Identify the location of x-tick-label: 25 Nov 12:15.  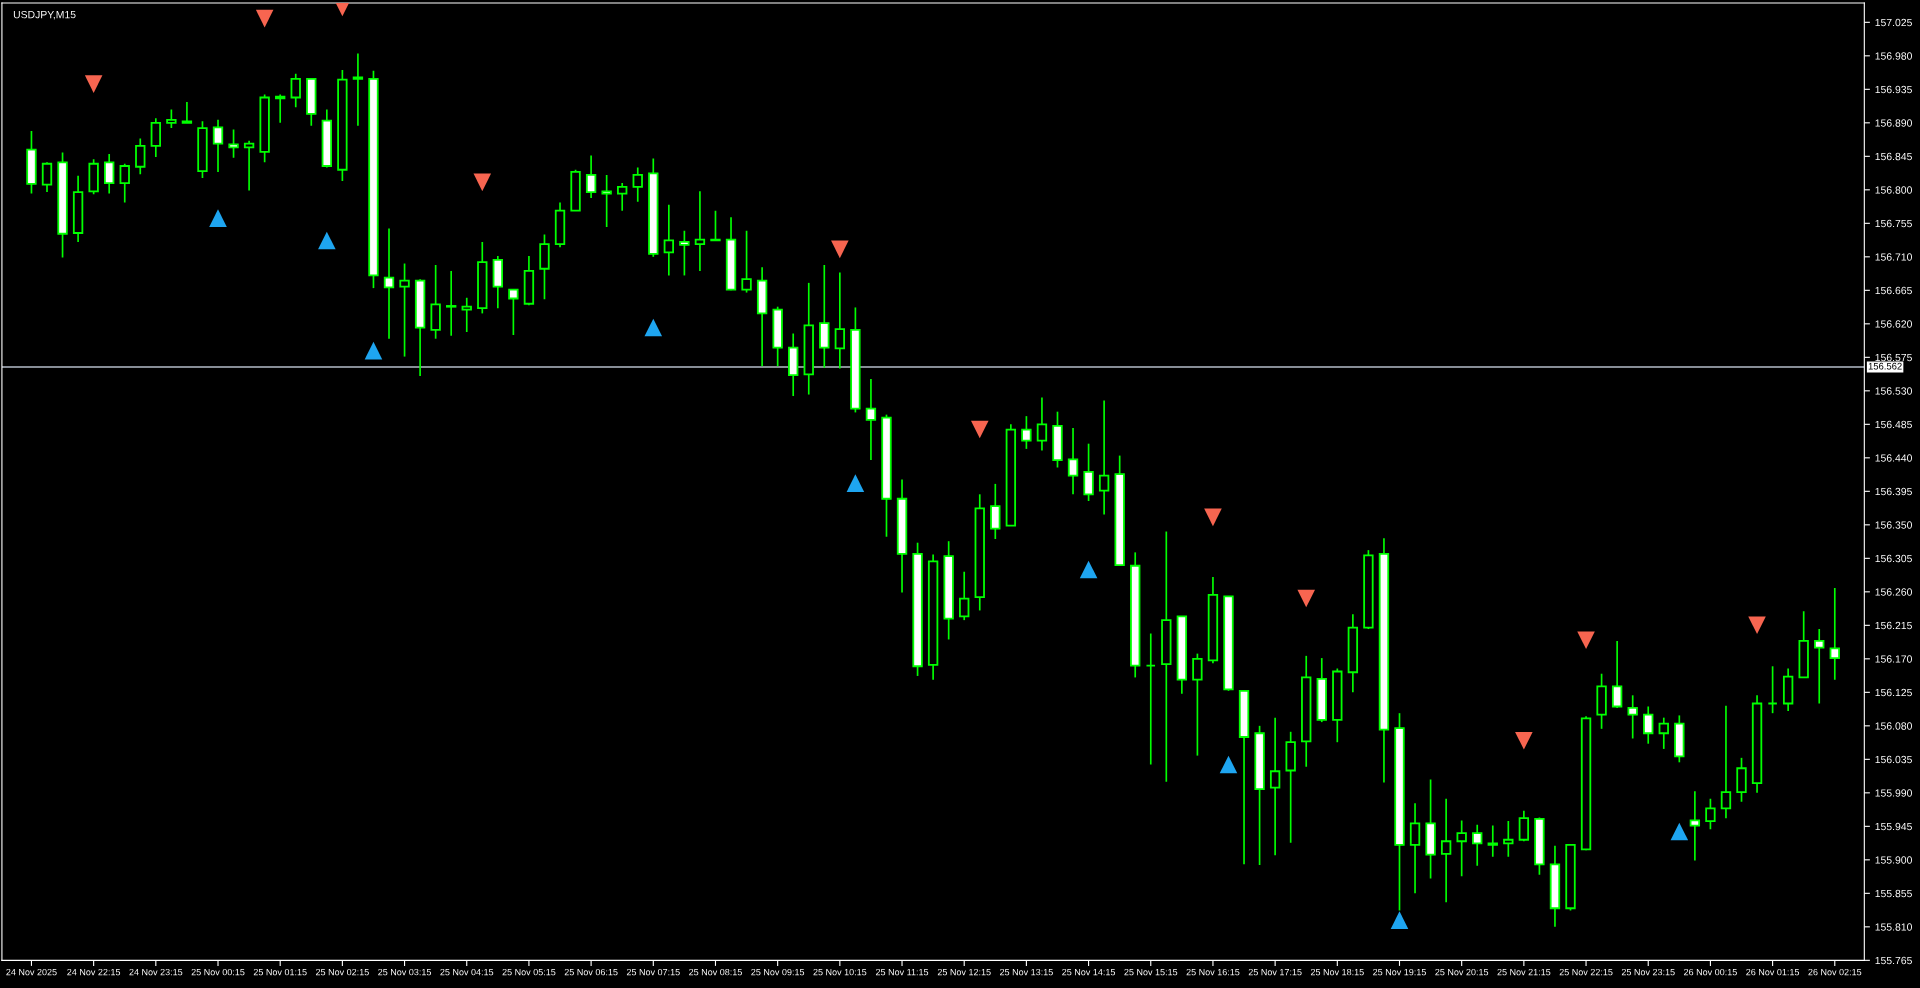
(964, 972).